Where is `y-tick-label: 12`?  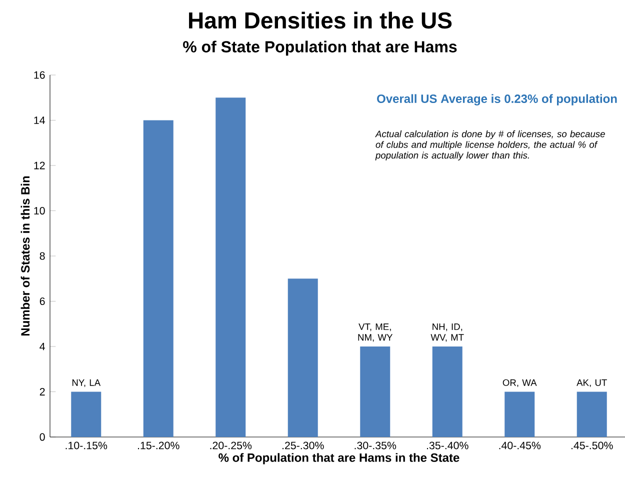 y-tick-label: 12 is located at coordinates (39, 166).